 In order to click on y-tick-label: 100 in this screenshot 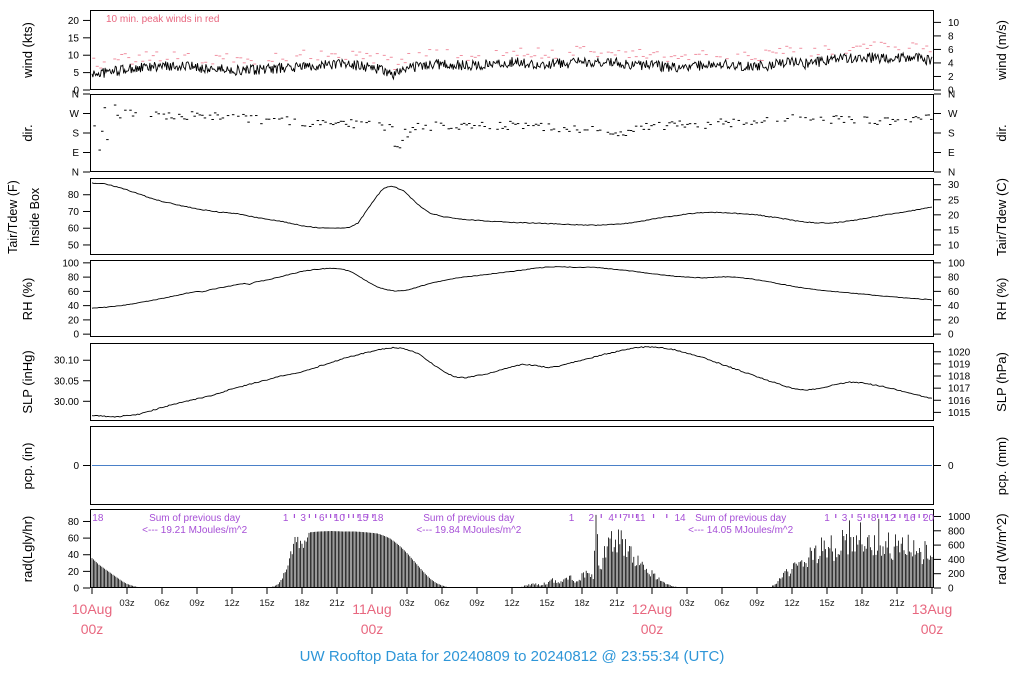, I will do `click(956, 263)`.